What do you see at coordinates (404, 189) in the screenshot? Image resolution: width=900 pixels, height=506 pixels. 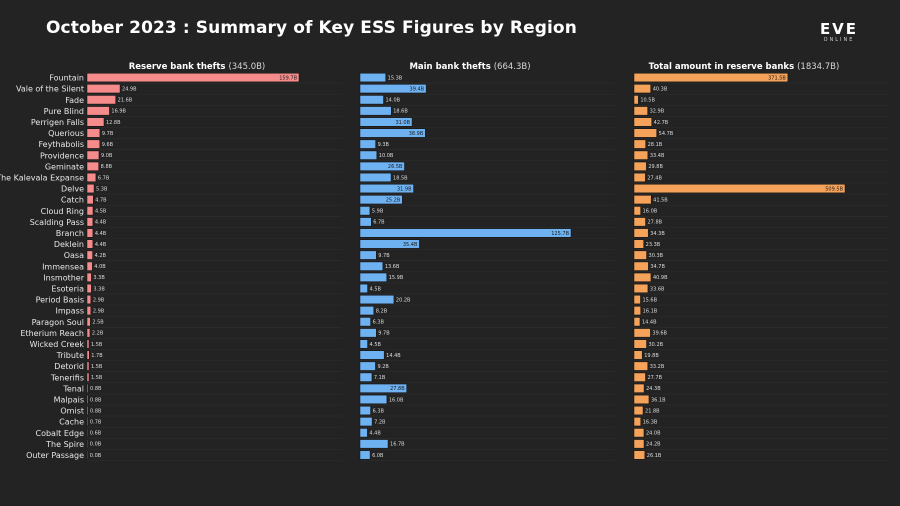 I see `data-label: 31.9B` at bounding box center [404, 189].